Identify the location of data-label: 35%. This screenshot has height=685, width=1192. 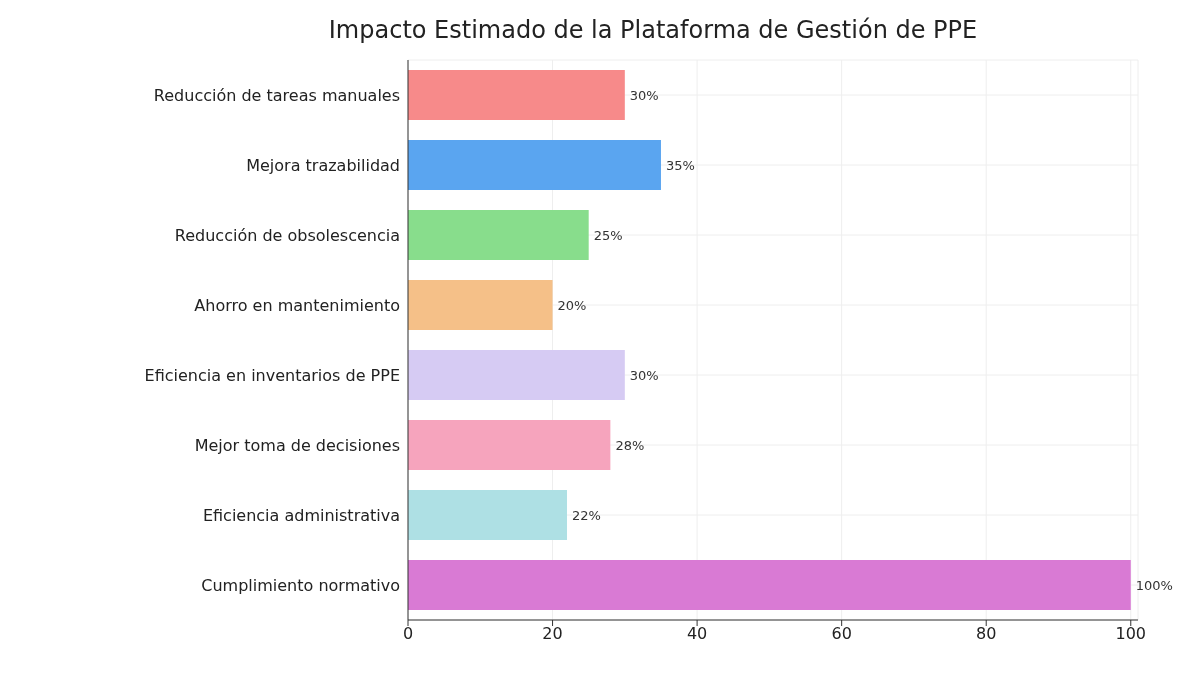
(680, 165).